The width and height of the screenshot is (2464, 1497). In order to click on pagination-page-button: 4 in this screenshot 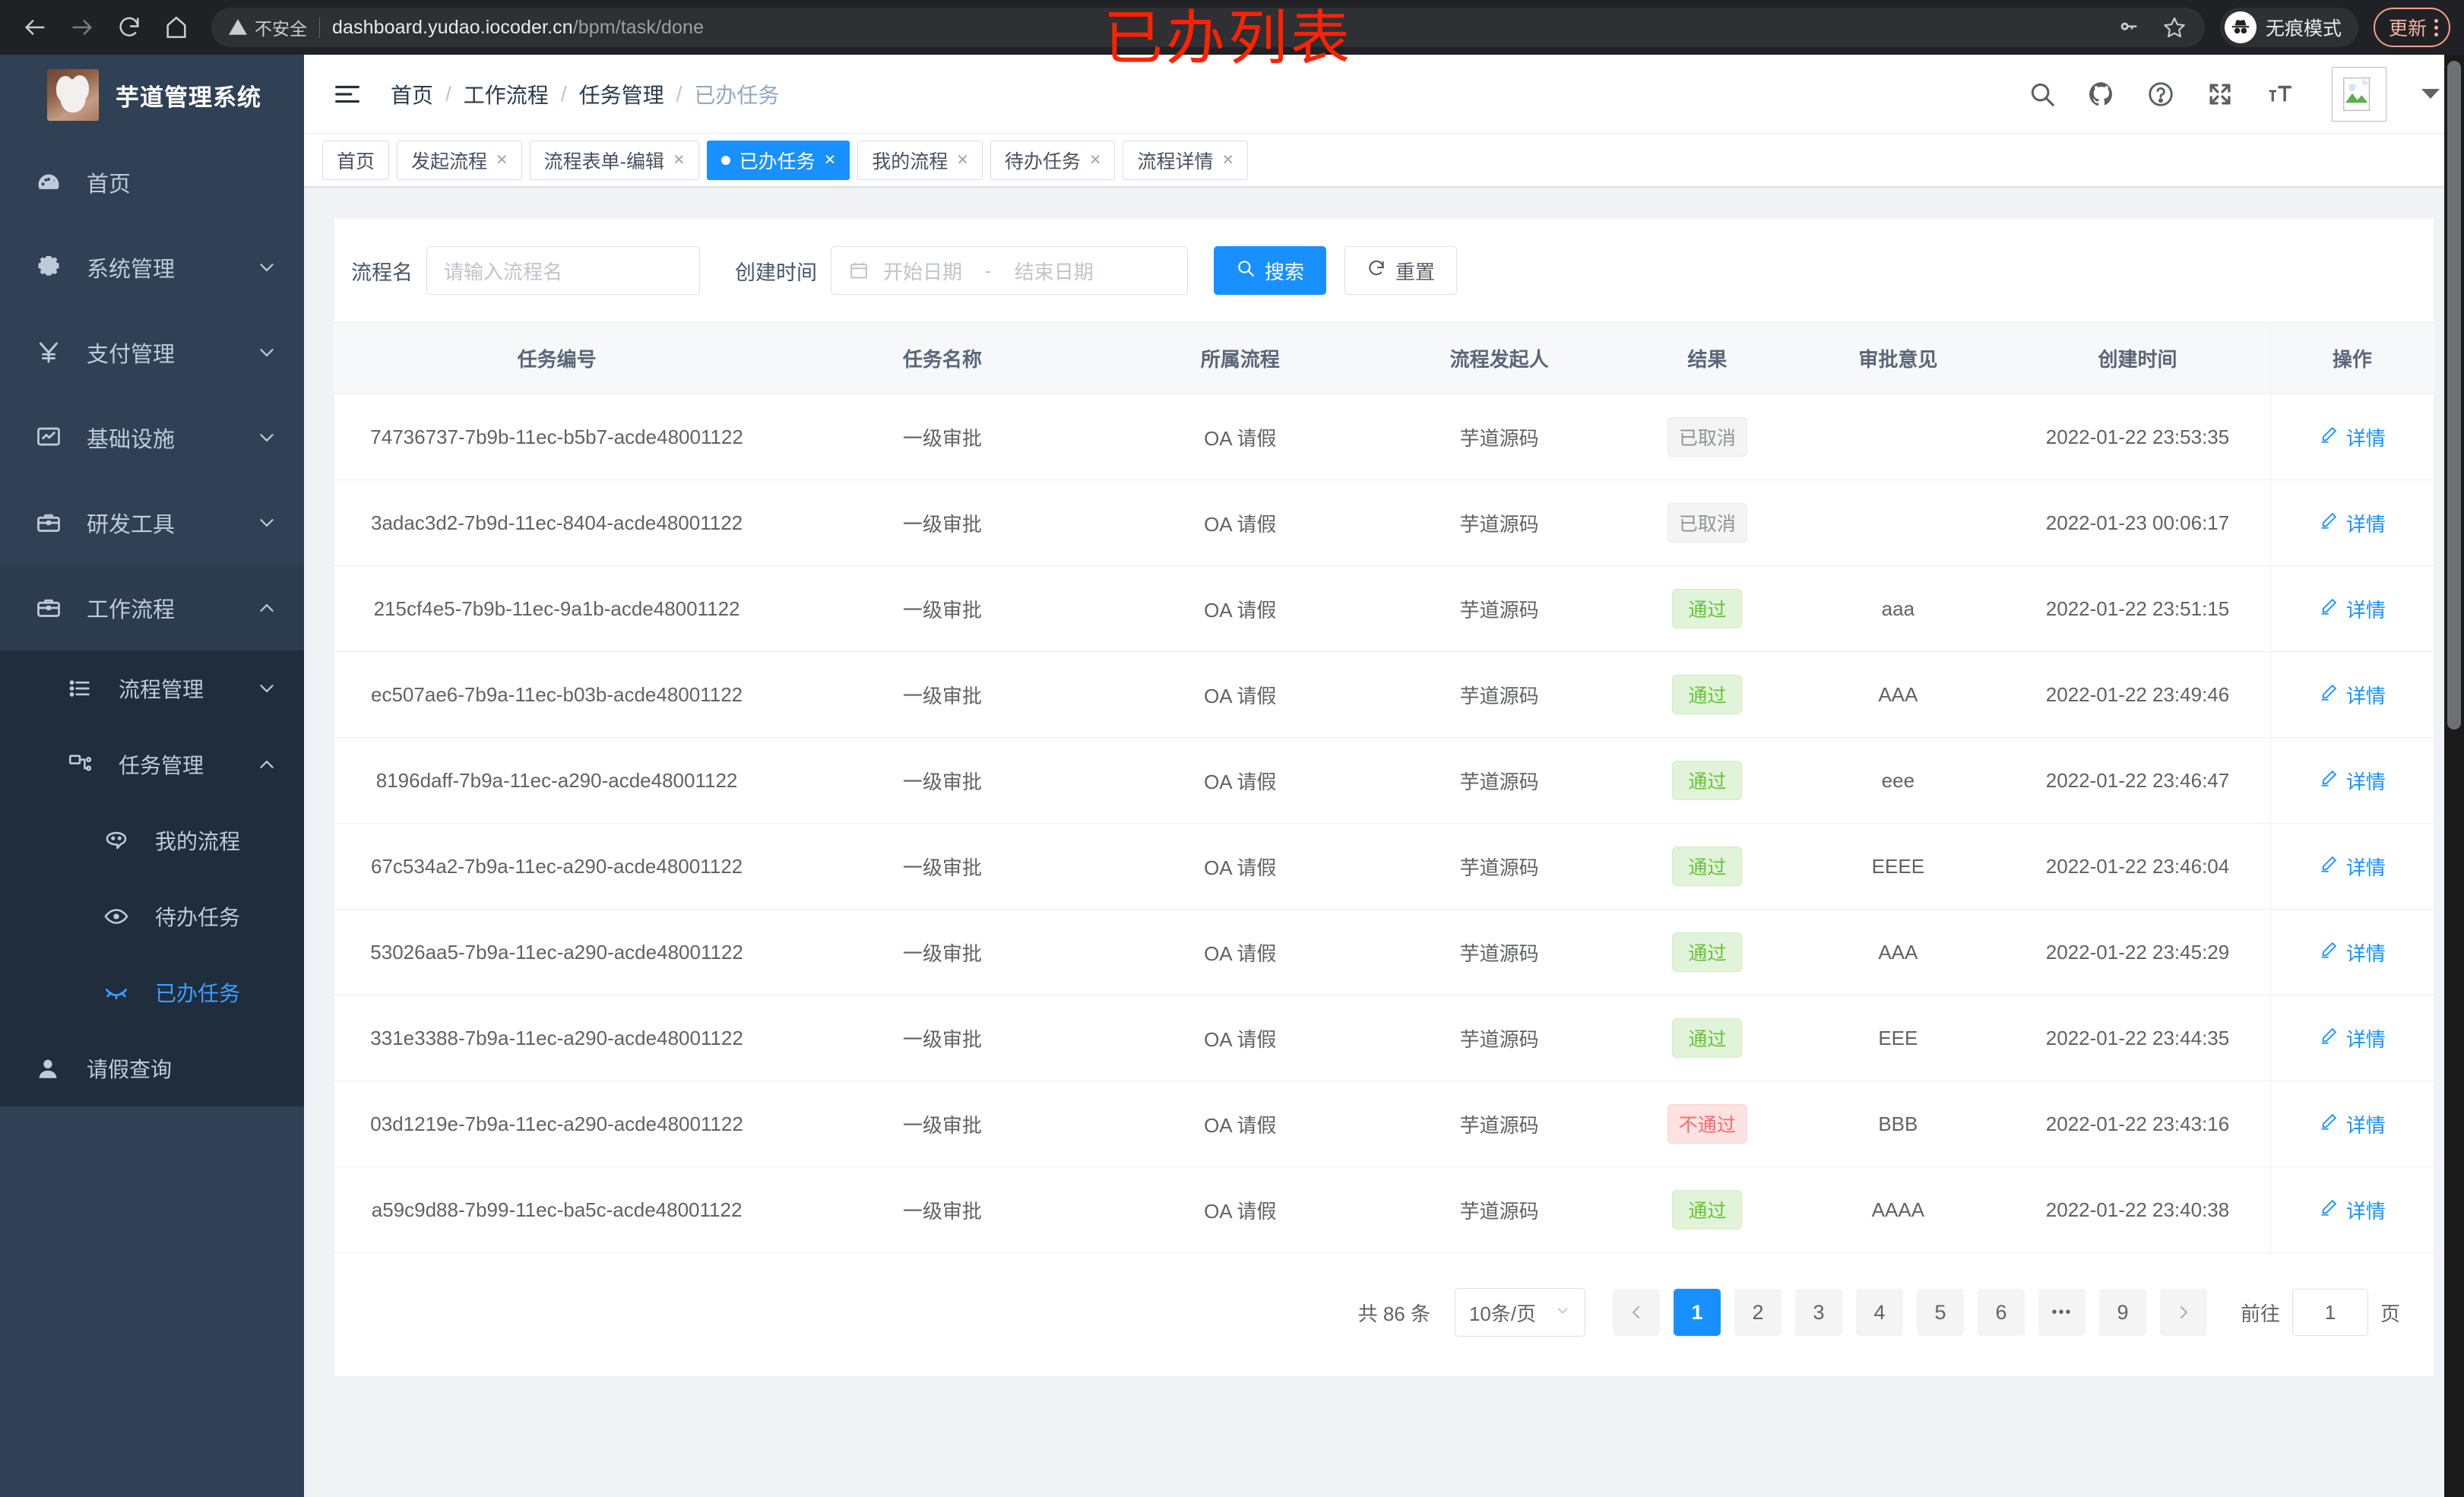, I will do `click(1879, 1312)`.